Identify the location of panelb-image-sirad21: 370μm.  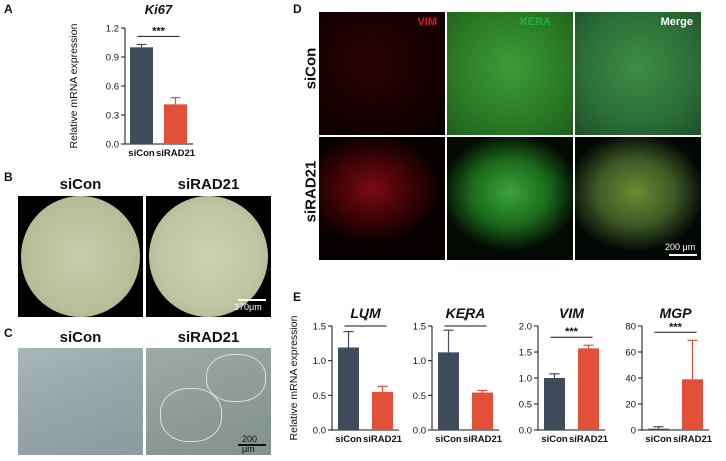
(208, 256).